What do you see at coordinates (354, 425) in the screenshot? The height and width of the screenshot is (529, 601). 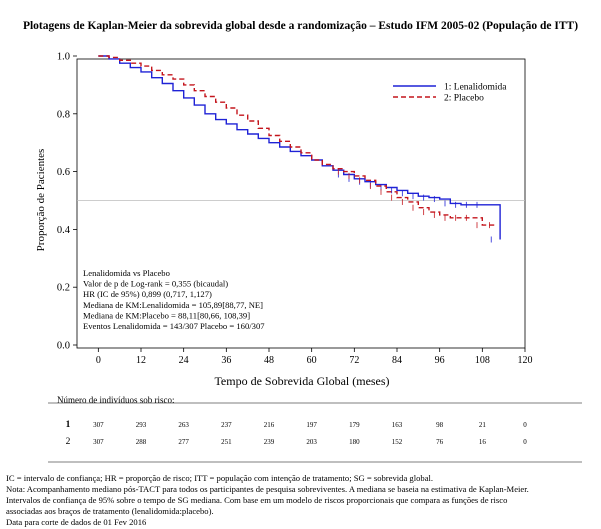 I see `risk-value: 179` at bounding box center [354, 425].